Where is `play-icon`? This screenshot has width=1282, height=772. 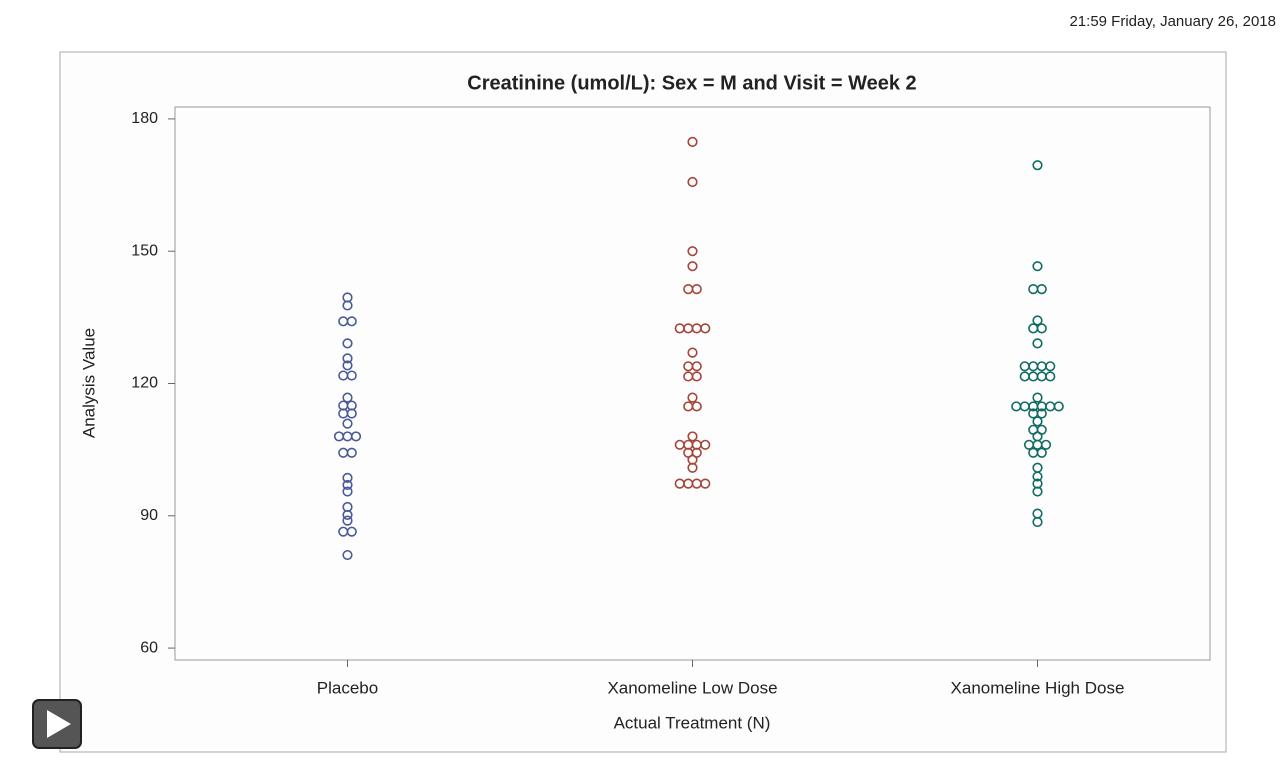
play-icon is located at coordinates (59, 724).